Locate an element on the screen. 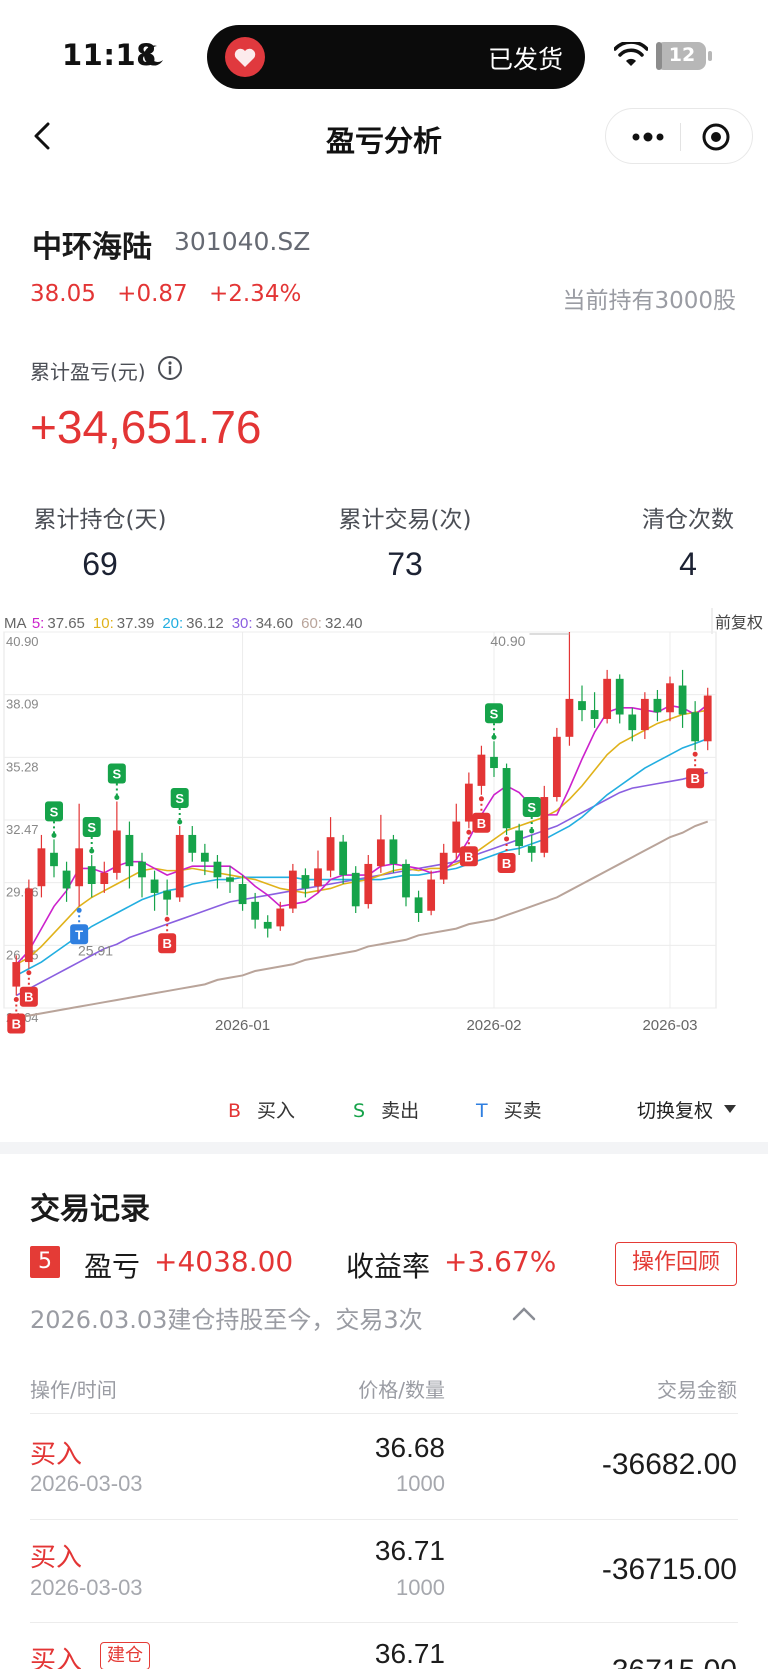 The image size is (768, 1669). battery-percentage: 12 is located at coordinates (682, 55).